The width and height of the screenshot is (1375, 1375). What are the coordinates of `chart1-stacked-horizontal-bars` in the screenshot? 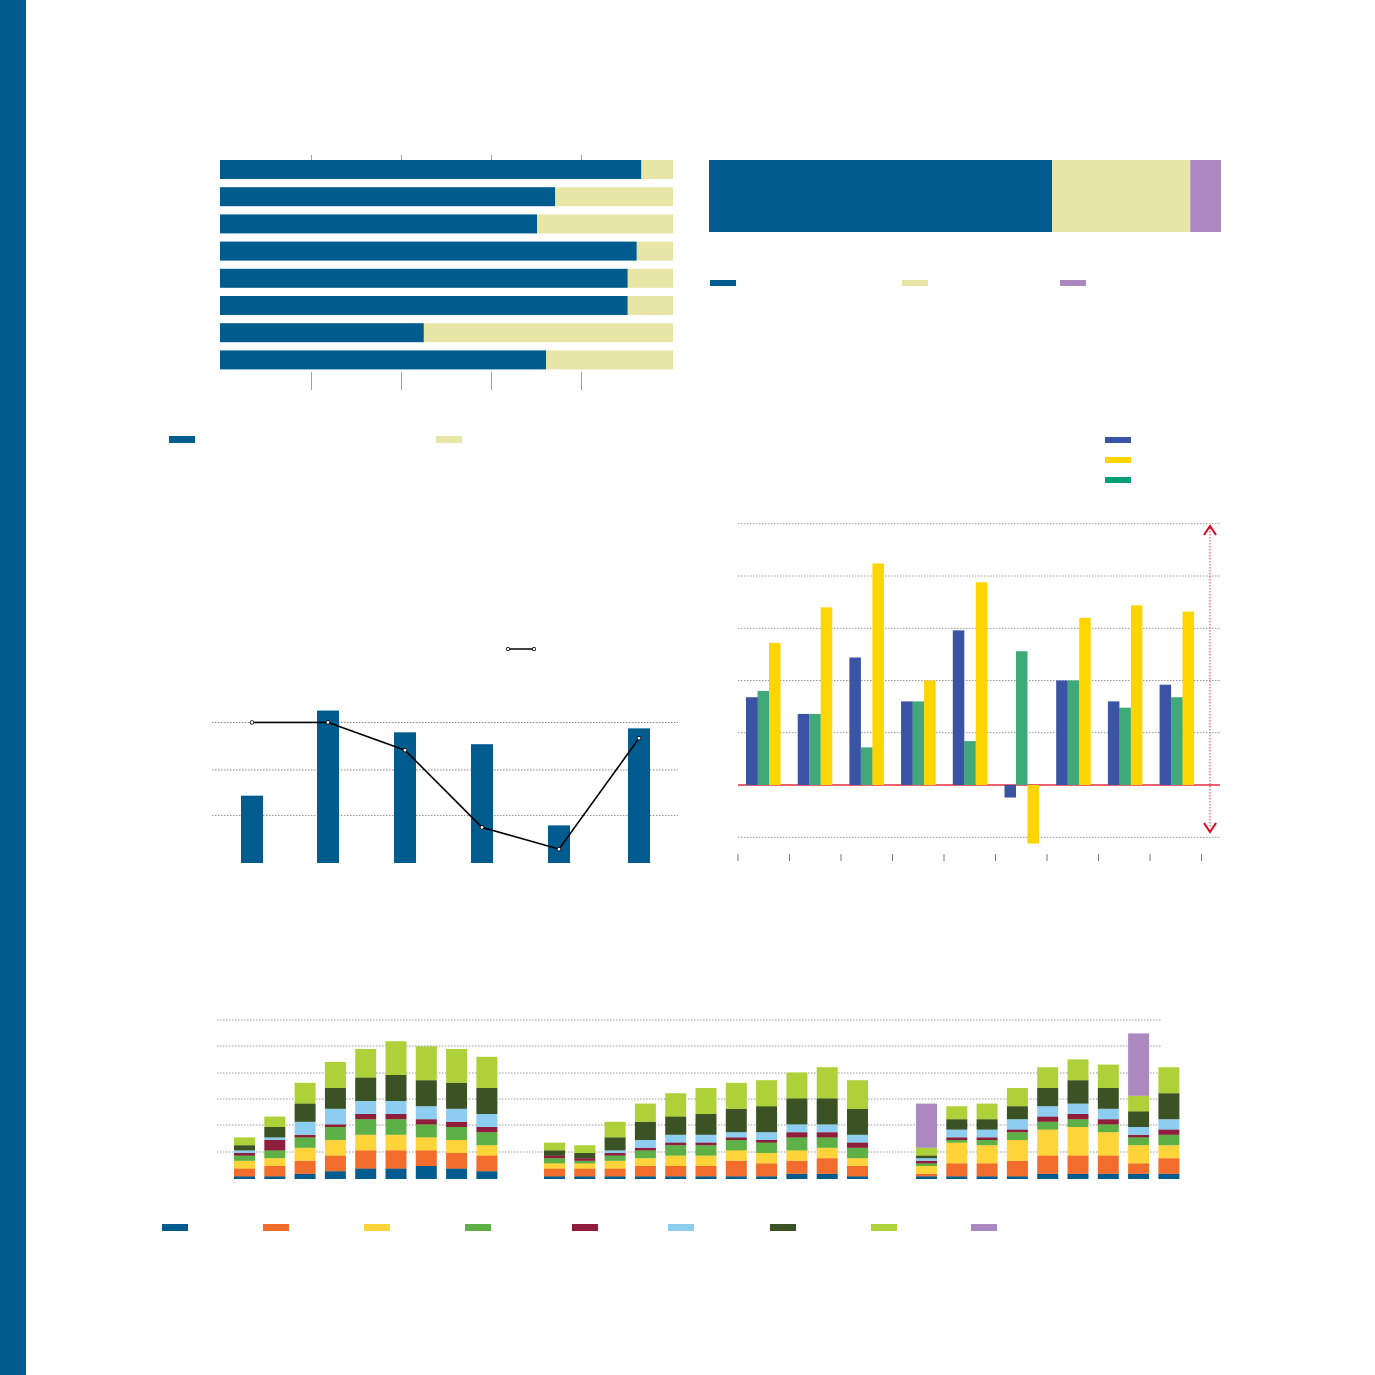 It's located at (421, 299).